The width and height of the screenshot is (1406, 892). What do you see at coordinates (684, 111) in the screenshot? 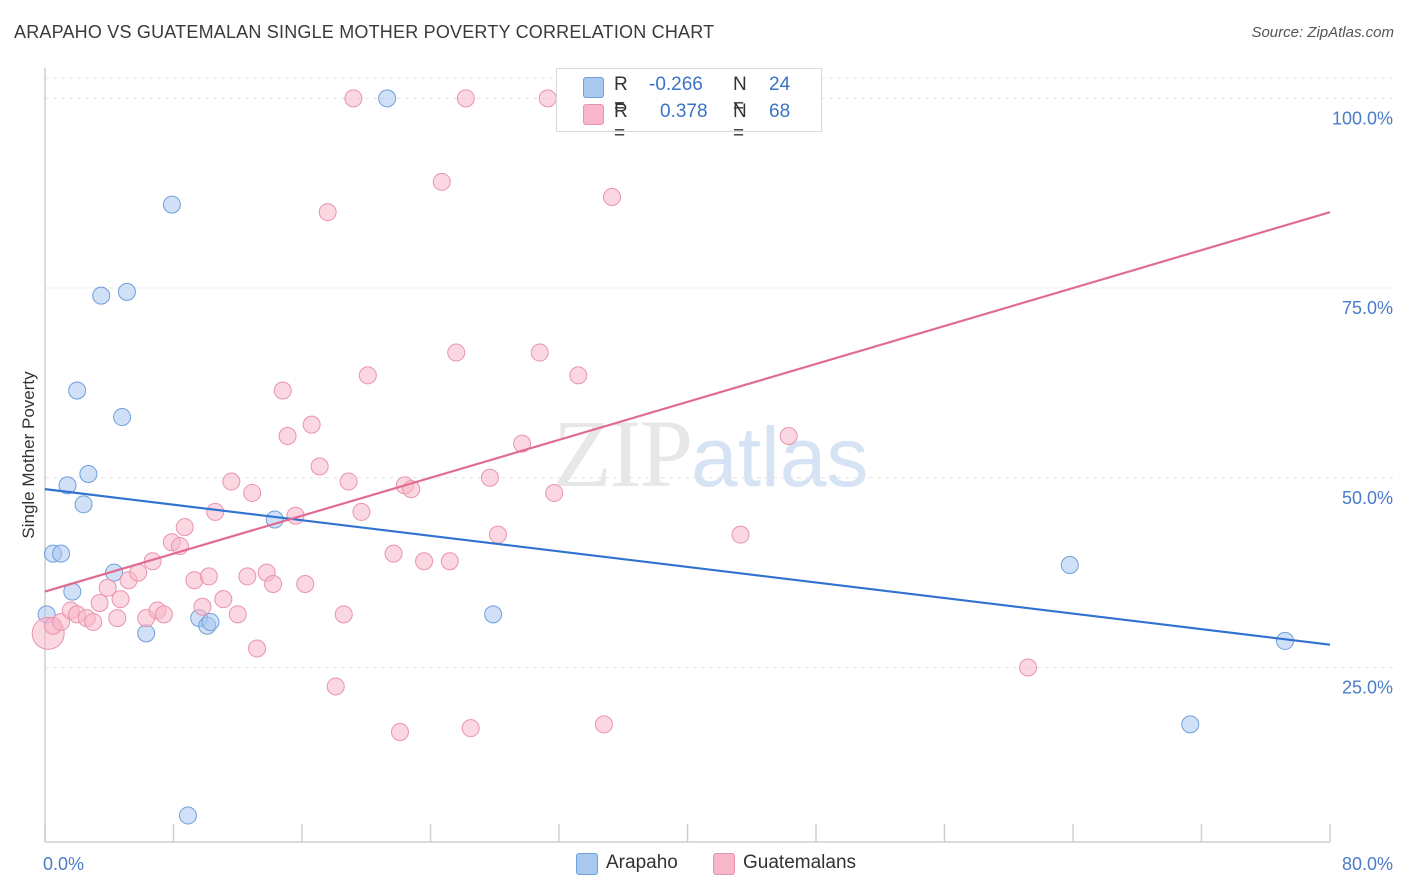
I see `r-value: 0.378` at bounding box center [684, 111].